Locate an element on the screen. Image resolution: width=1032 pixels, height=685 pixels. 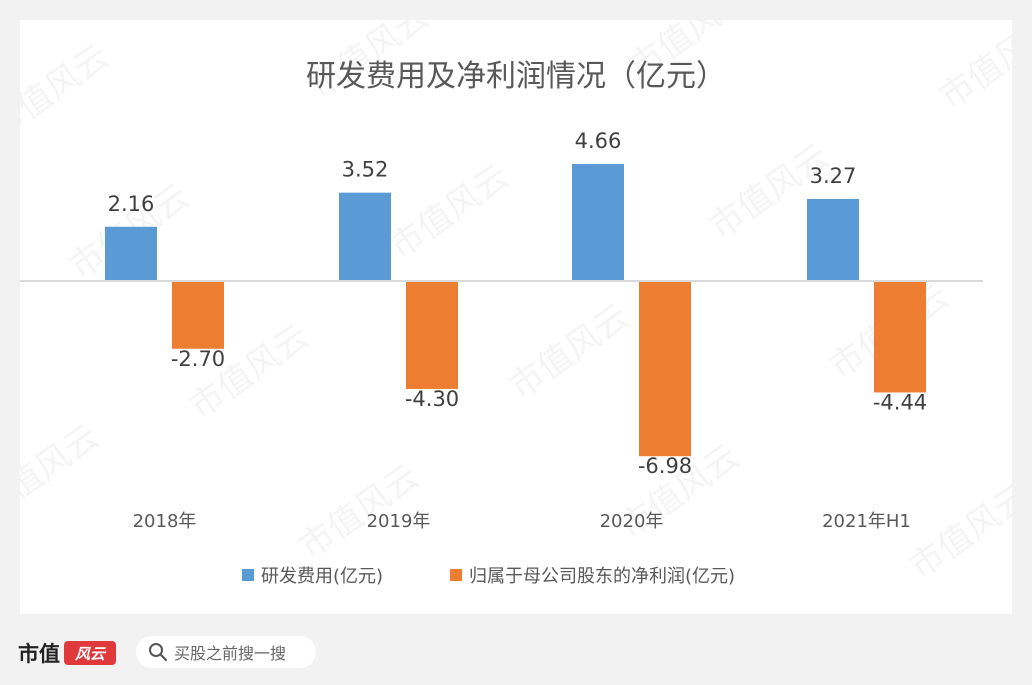
x-tick-label-3: 2021年H1 is located at coordinates (866, 521).